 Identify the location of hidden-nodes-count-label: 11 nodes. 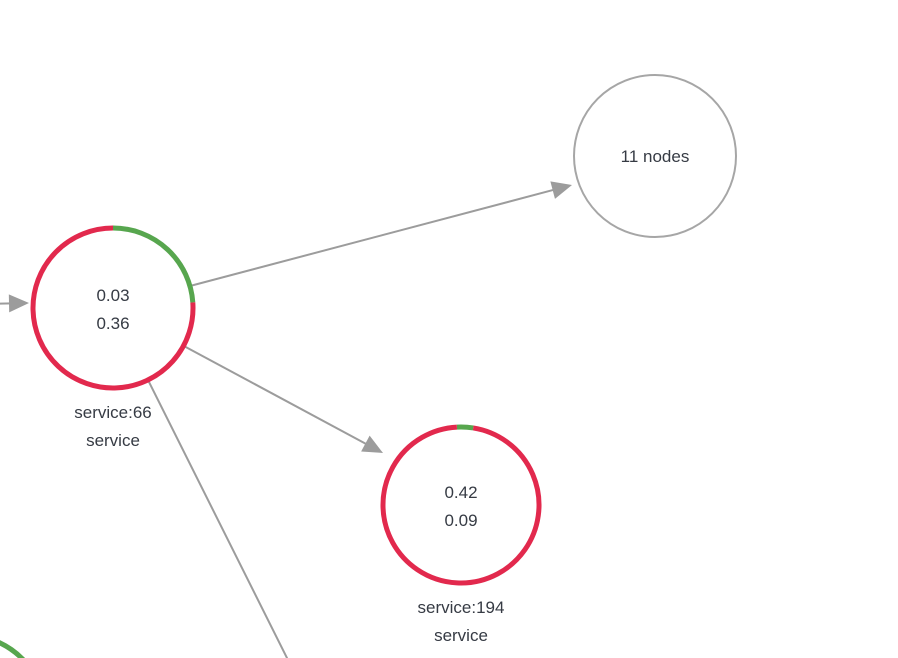
(655, 156).